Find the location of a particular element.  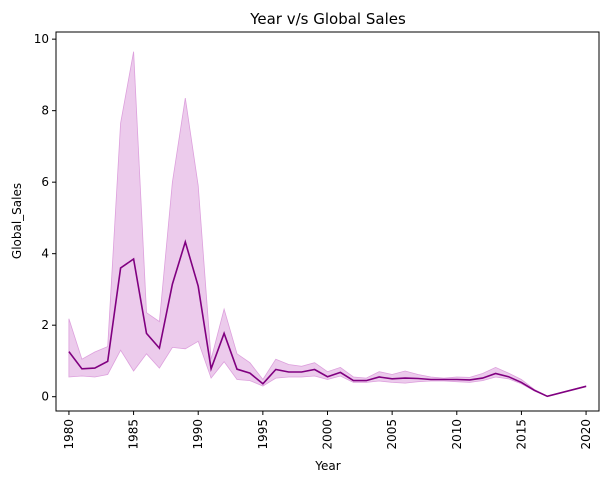

x-tick-label: 2000 is located at coordinates (328, 434).